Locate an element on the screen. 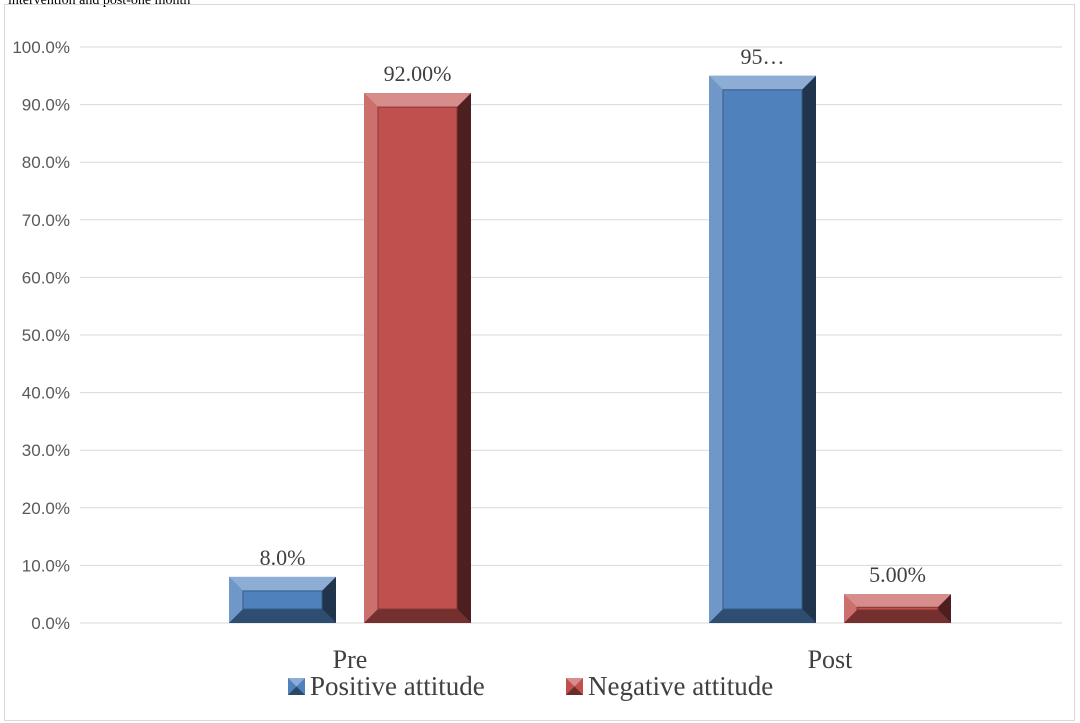 Image resolution: width=1080 pixels, height=723 pixels. y-tick-label: 40.0% is located at coordinates (46, 393).